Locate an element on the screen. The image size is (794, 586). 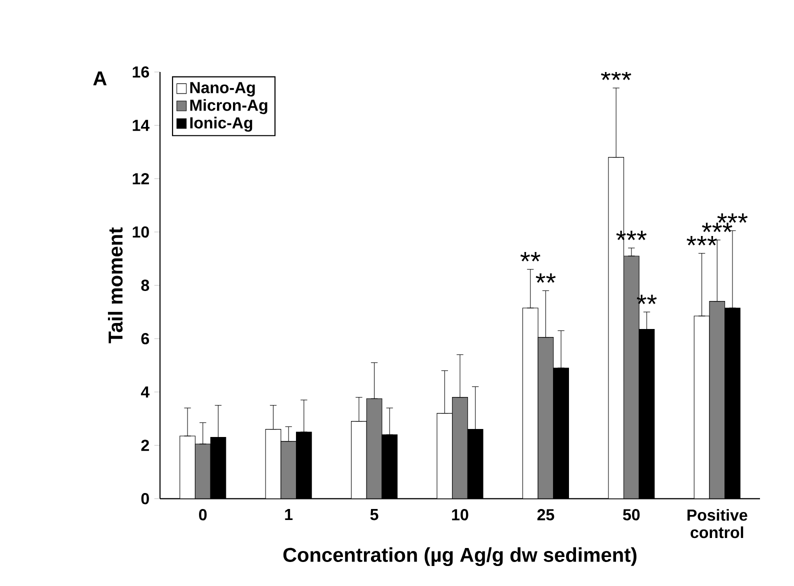
y-tick-label: 8 is located at coordinates (145, 285).